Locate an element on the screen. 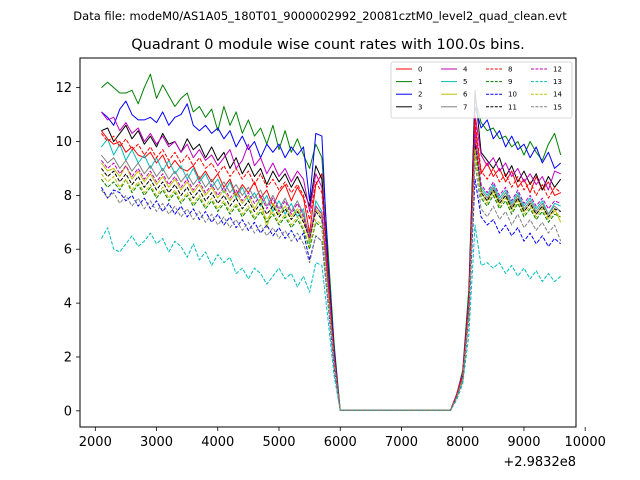 The height and width of the screenshot is (480, 640). y-tick-label: 6 is located at coordinates (68, 250).